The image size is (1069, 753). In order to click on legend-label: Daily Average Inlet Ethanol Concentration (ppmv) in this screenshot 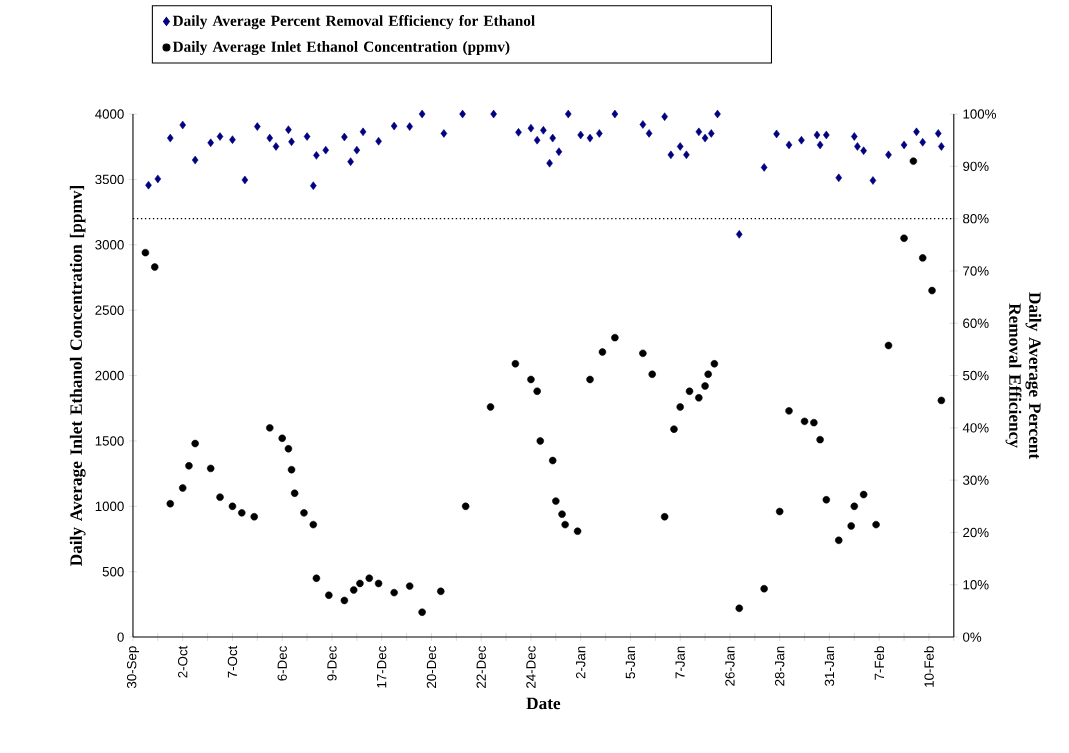, I will do `click(341, 48)`.